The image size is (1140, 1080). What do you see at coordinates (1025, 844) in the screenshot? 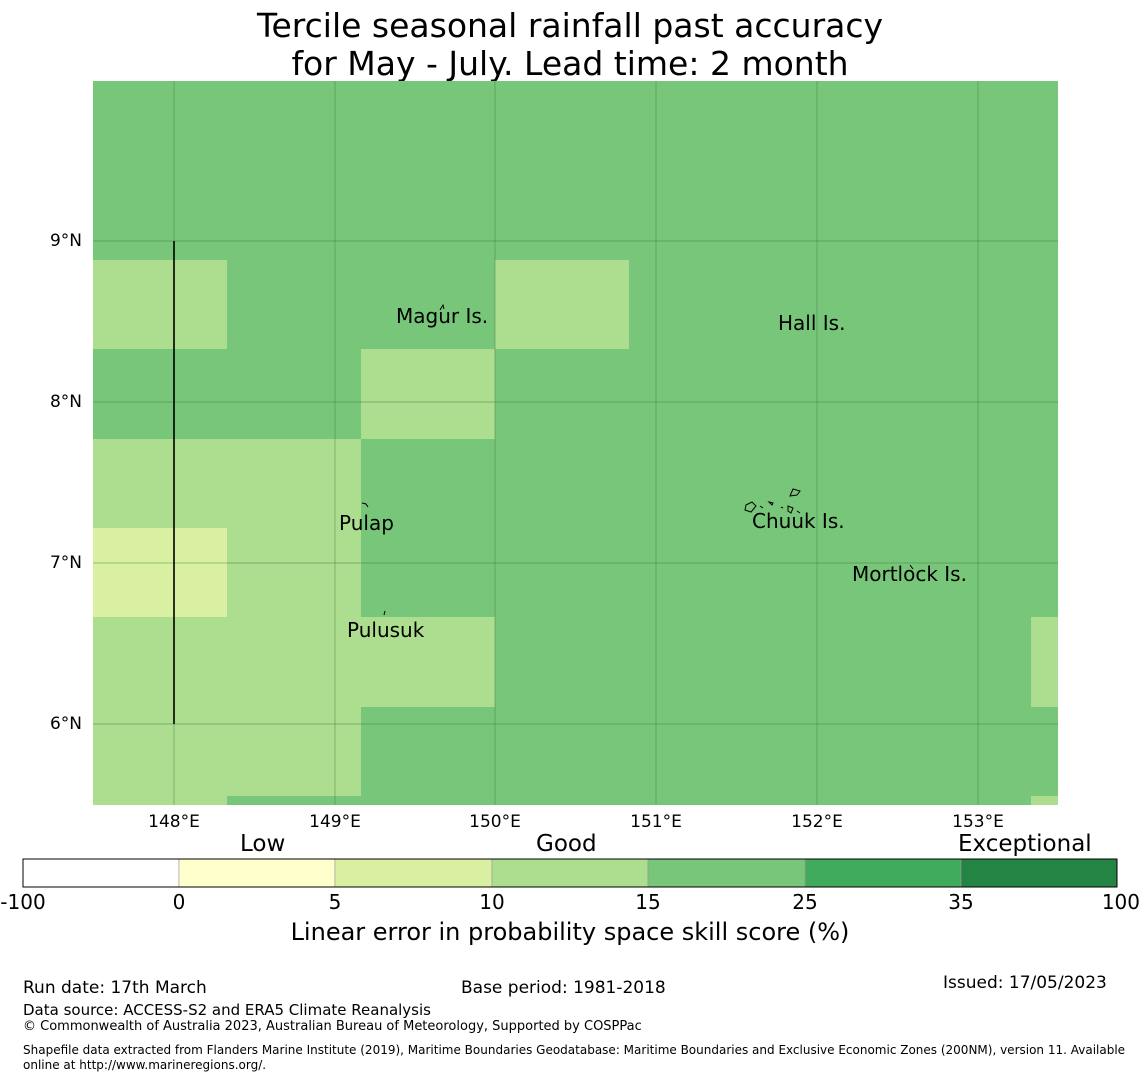
I see `colorbar-category-exceptional: Exceptional` at bounding box center [1025, 844].